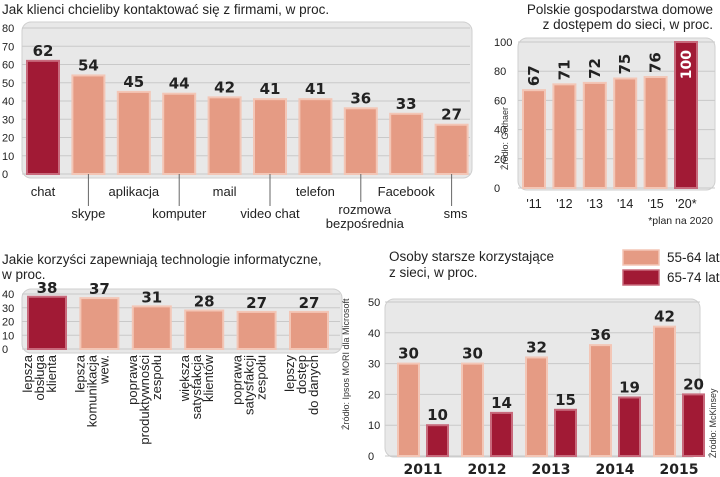 This screenshot has width=720, height=477. I want to click on chart3-source: Źródło: Ipsos MORI dla Microsoft, so click(346, 364).